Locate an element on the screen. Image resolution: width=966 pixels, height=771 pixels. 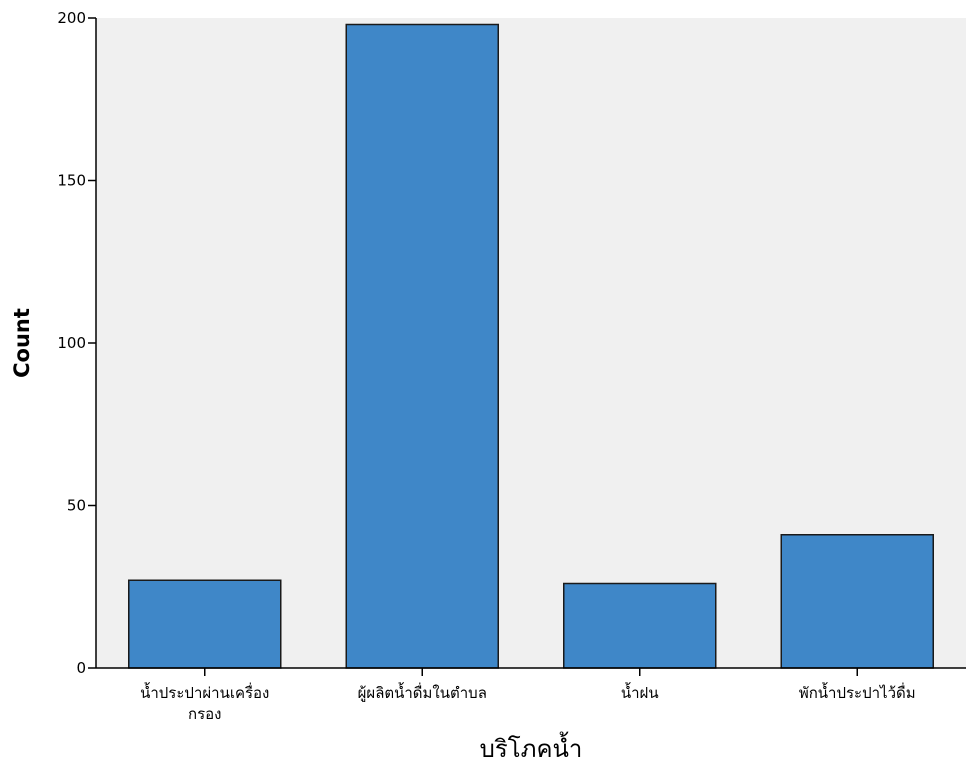
x-tick-label-line: กรอง is located at coordinates (204, 714).